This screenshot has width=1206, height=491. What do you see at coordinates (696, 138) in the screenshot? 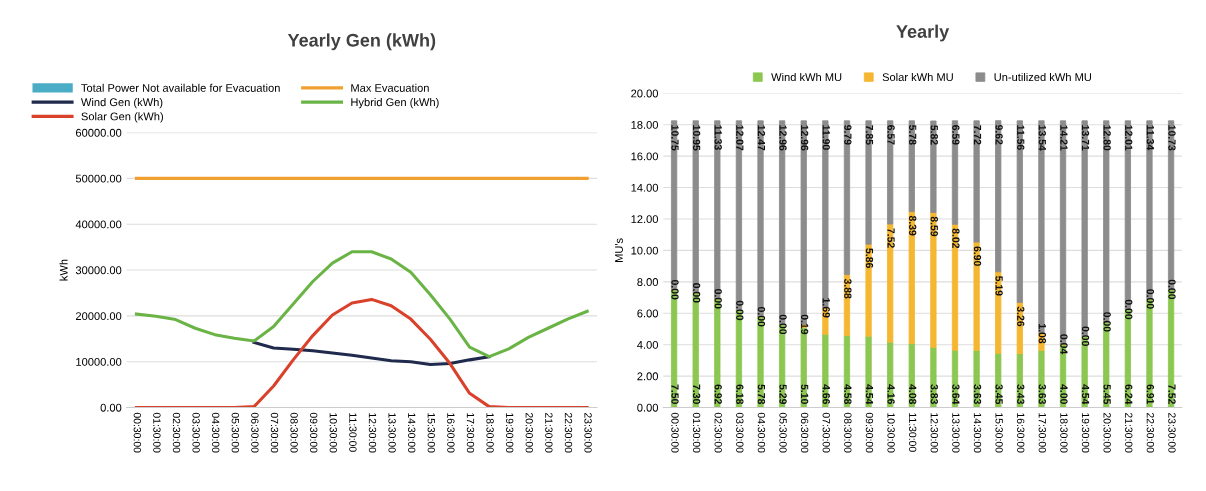
I see `data-label: 10.95` at bounding box center [696, 138].